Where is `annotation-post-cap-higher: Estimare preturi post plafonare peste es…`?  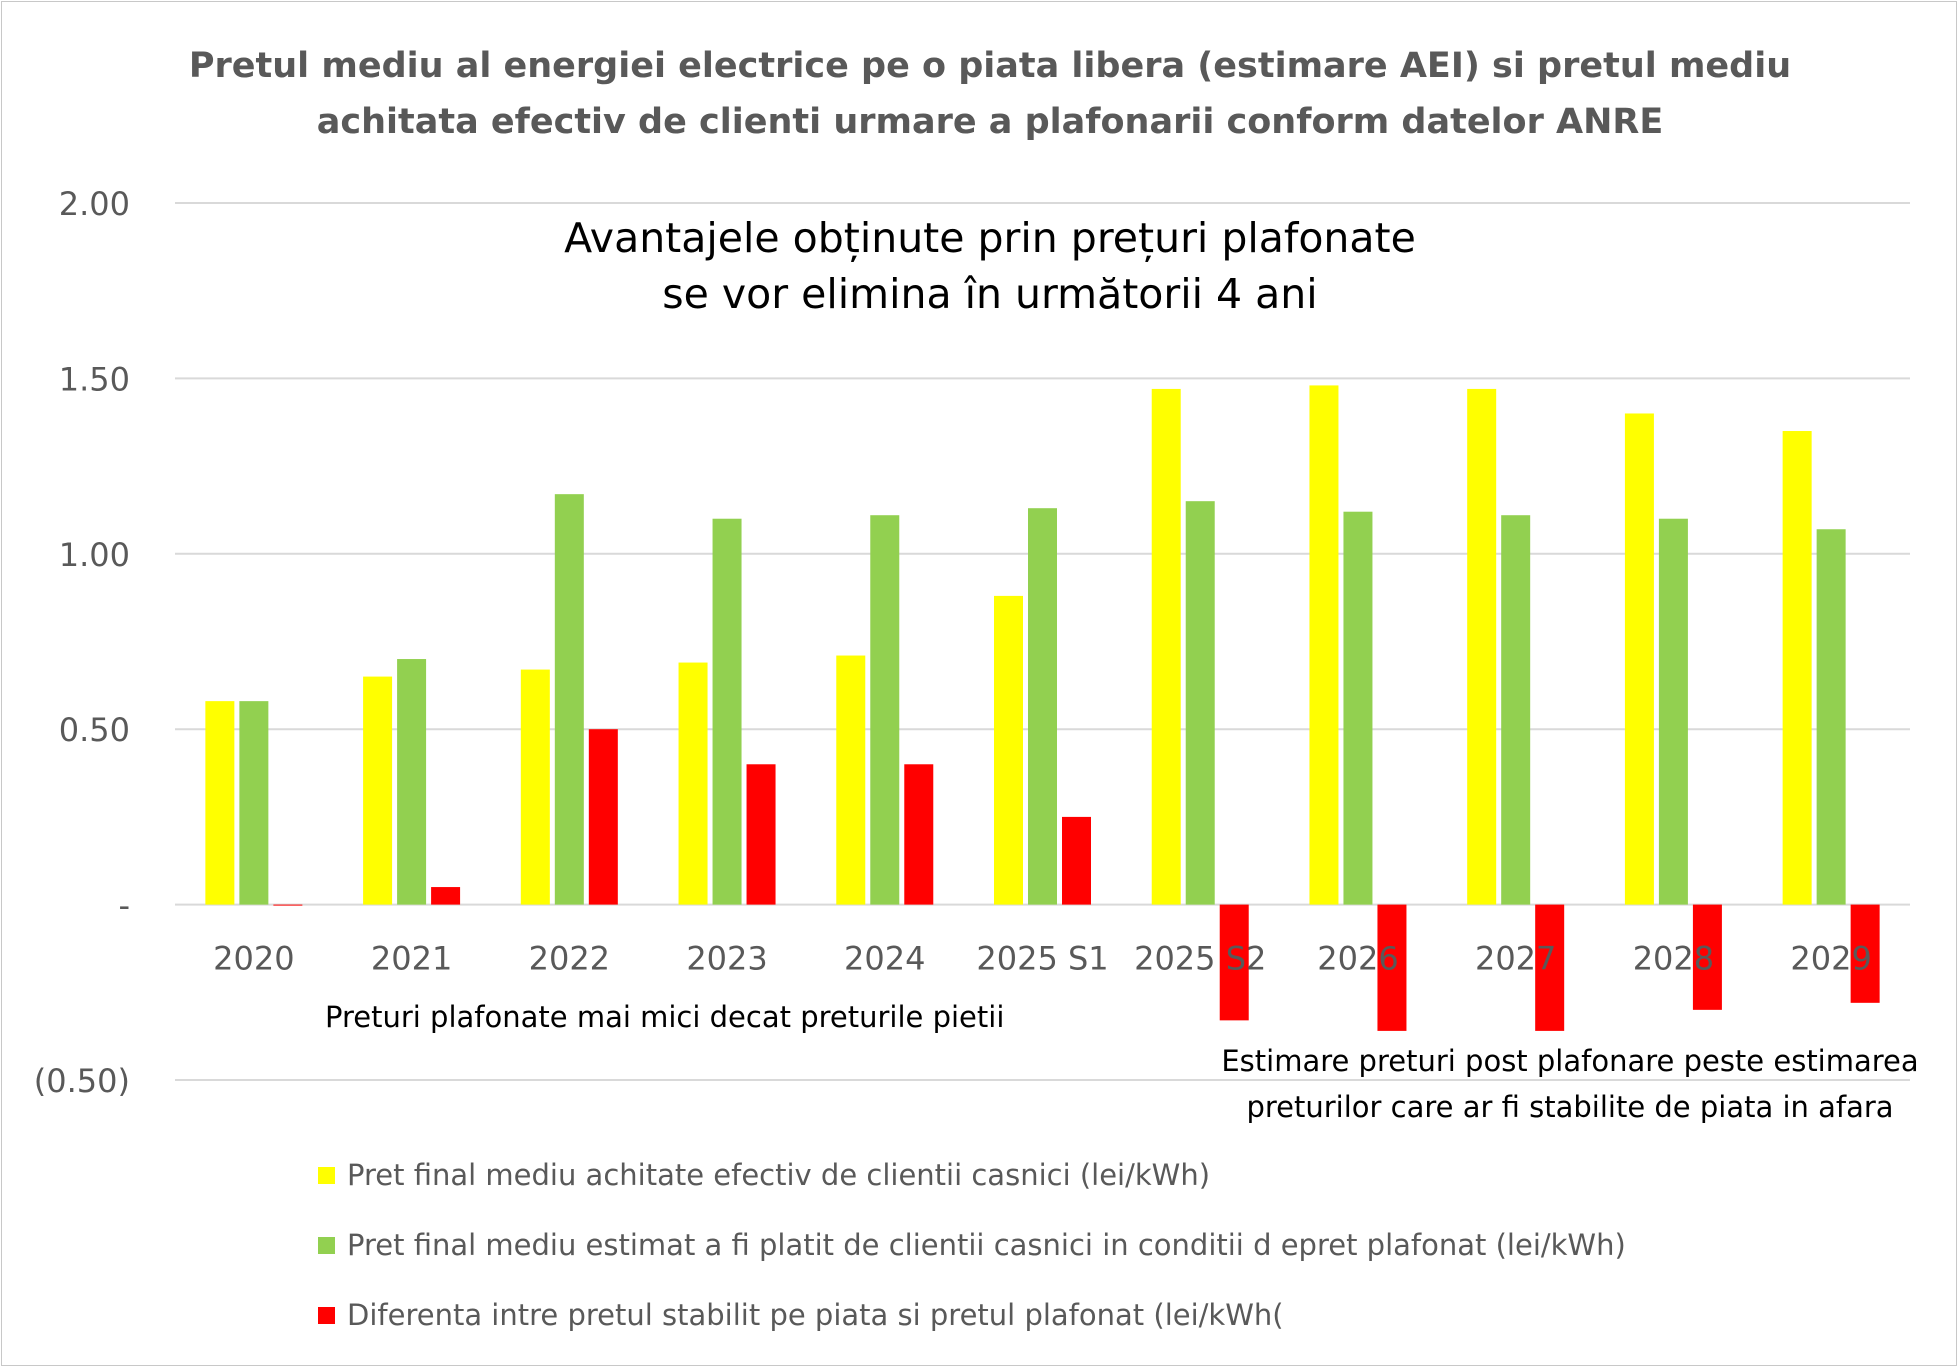 annotation-post-cap-higher: Estimare preturi post plafonare peste es… is located at coordinates (1570, 1084).